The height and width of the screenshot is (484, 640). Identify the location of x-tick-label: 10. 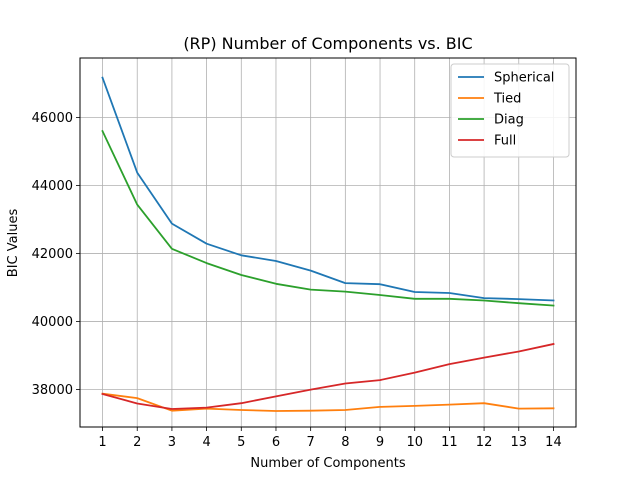
(414, 442).